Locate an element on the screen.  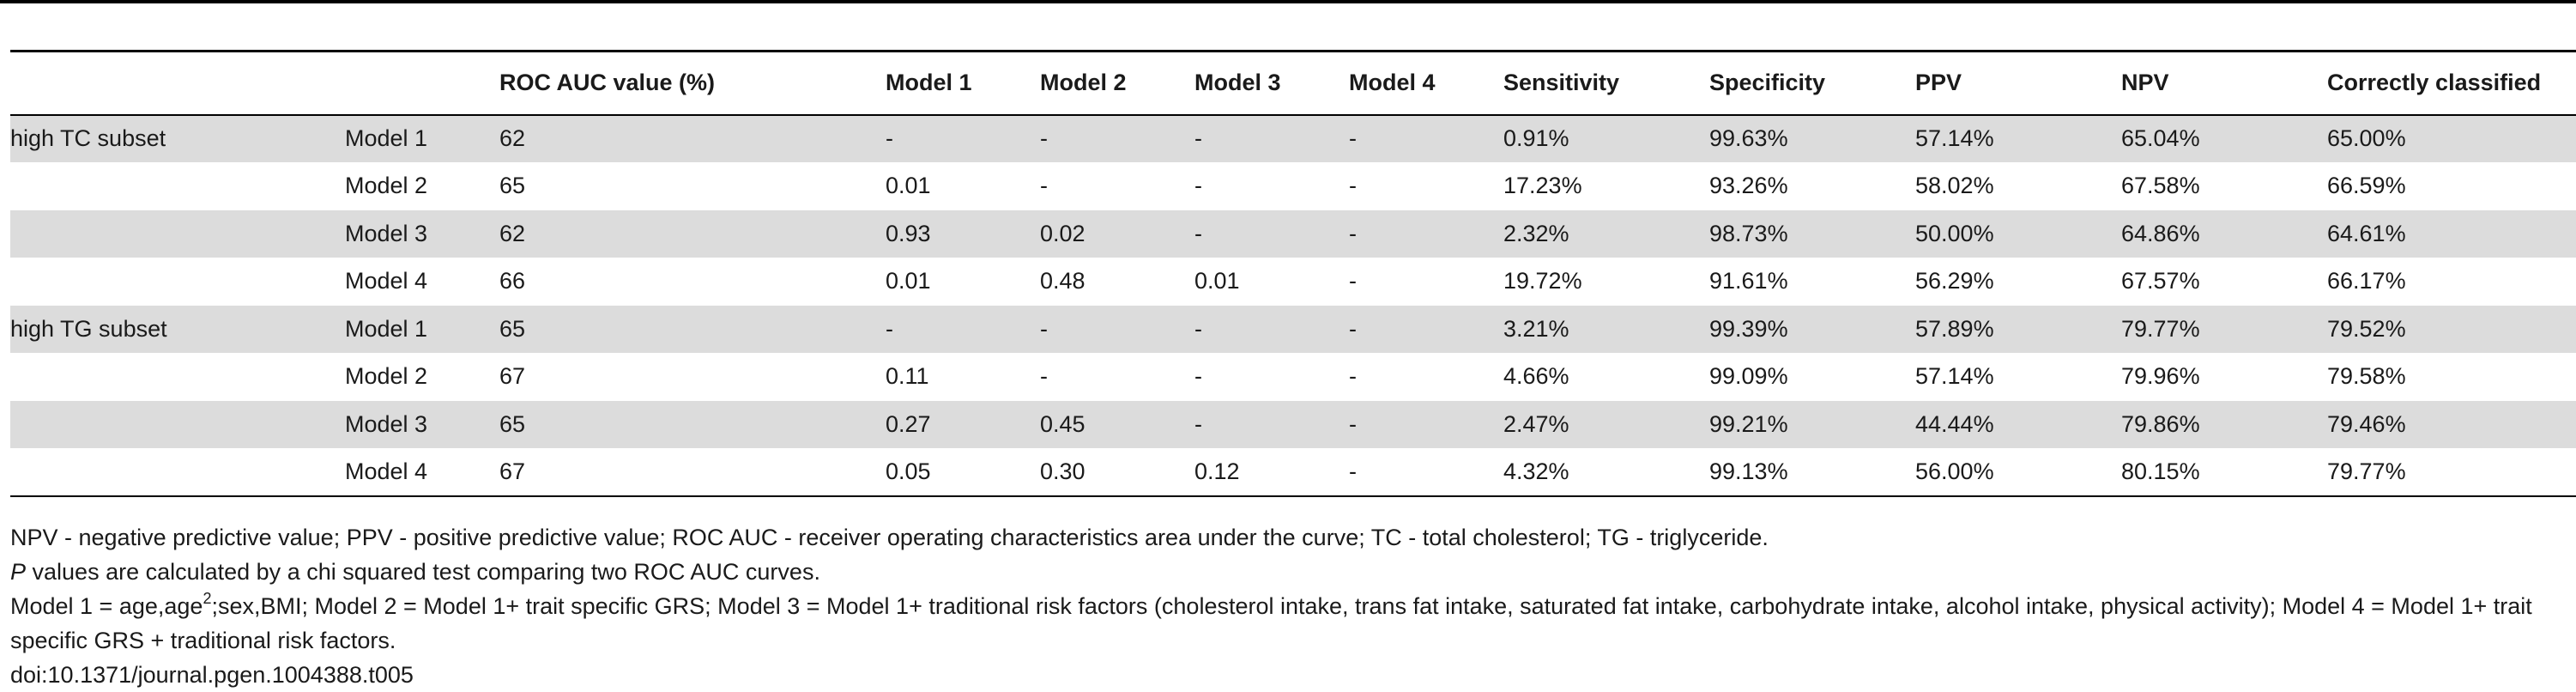
cell-correctly-classified: 79.58% is located at coordinates (2366, 376).